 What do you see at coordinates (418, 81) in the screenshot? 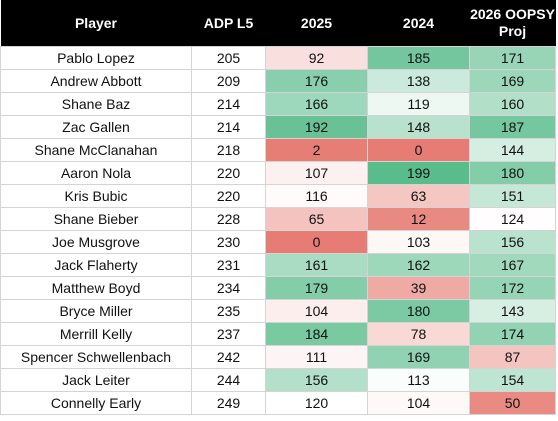
I see `value-2024-cell: 138` at bounding box center [418, 81].